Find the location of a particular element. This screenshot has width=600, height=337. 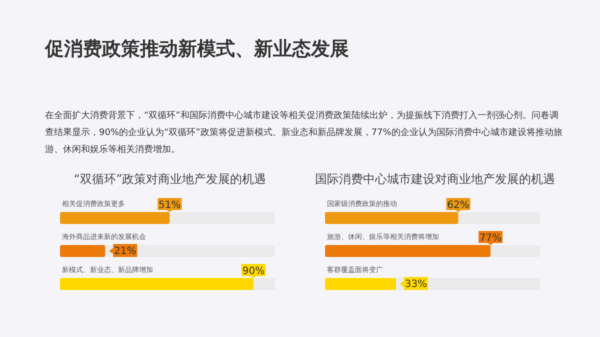

text: 促消费政策推动新模式、新业态发展 is located at coordinates (197, 49).